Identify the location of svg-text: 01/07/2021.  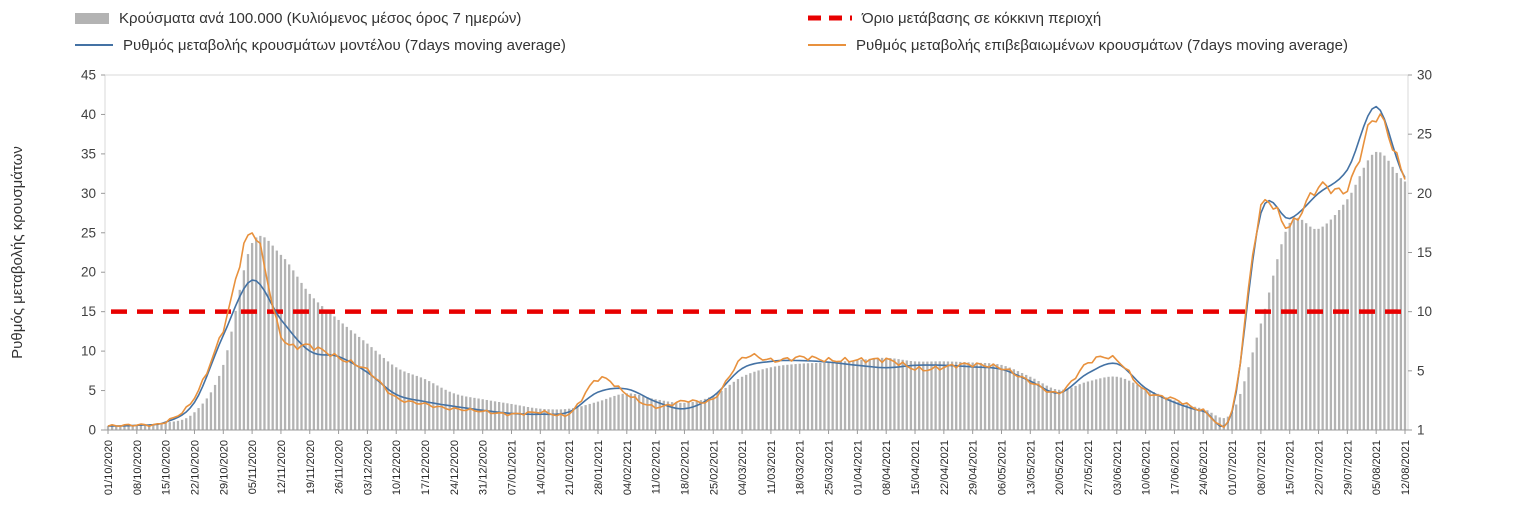
(1233, 467).